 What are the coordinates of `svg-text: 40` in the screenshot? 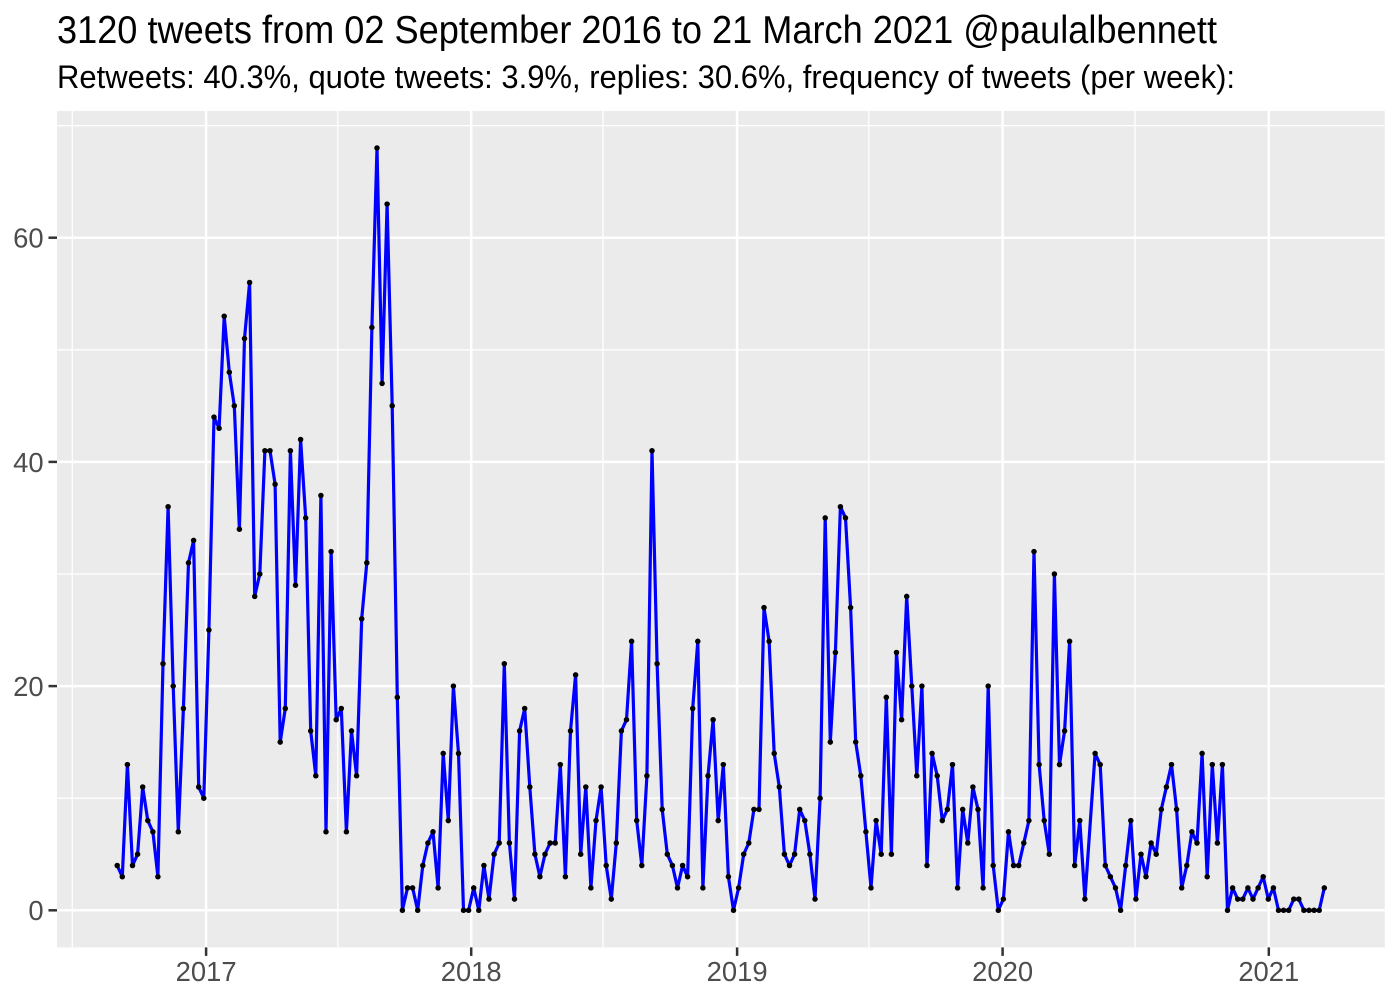 It's located at (28, 462).